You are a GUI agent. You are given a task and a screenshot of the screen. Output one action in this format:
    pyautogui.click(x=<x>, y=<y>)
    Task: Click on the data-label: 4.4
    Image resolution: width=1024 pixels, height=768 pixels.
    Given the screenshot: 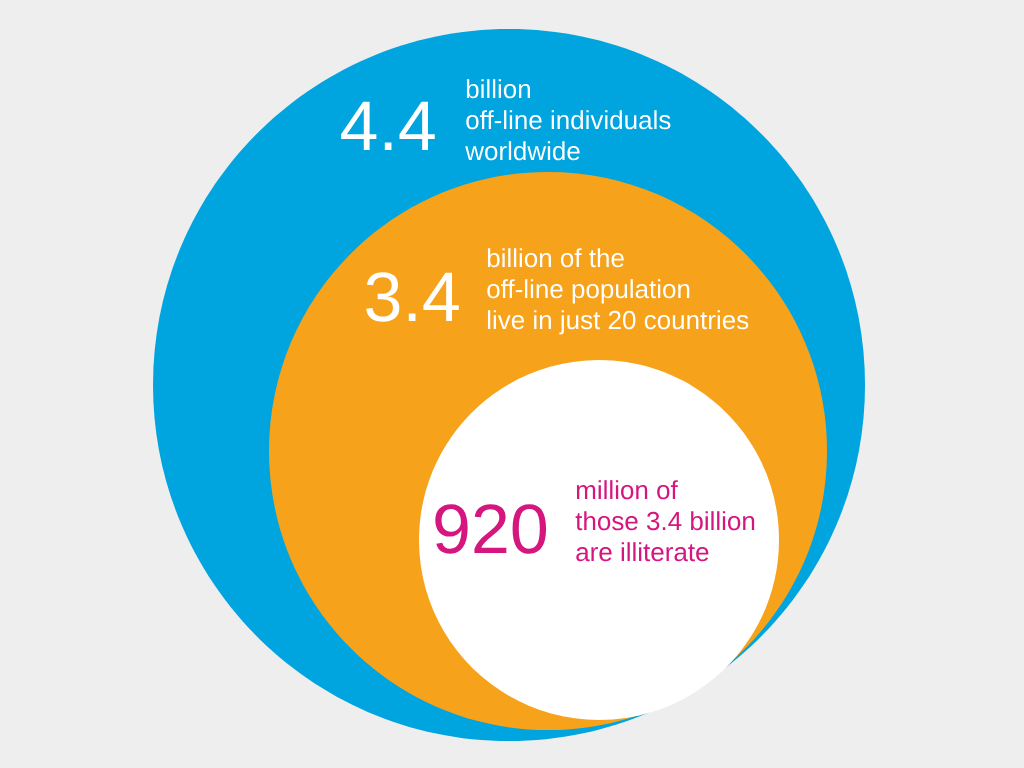 What is the action you would take?
    pyautogui.click(x=388, y=125)
    